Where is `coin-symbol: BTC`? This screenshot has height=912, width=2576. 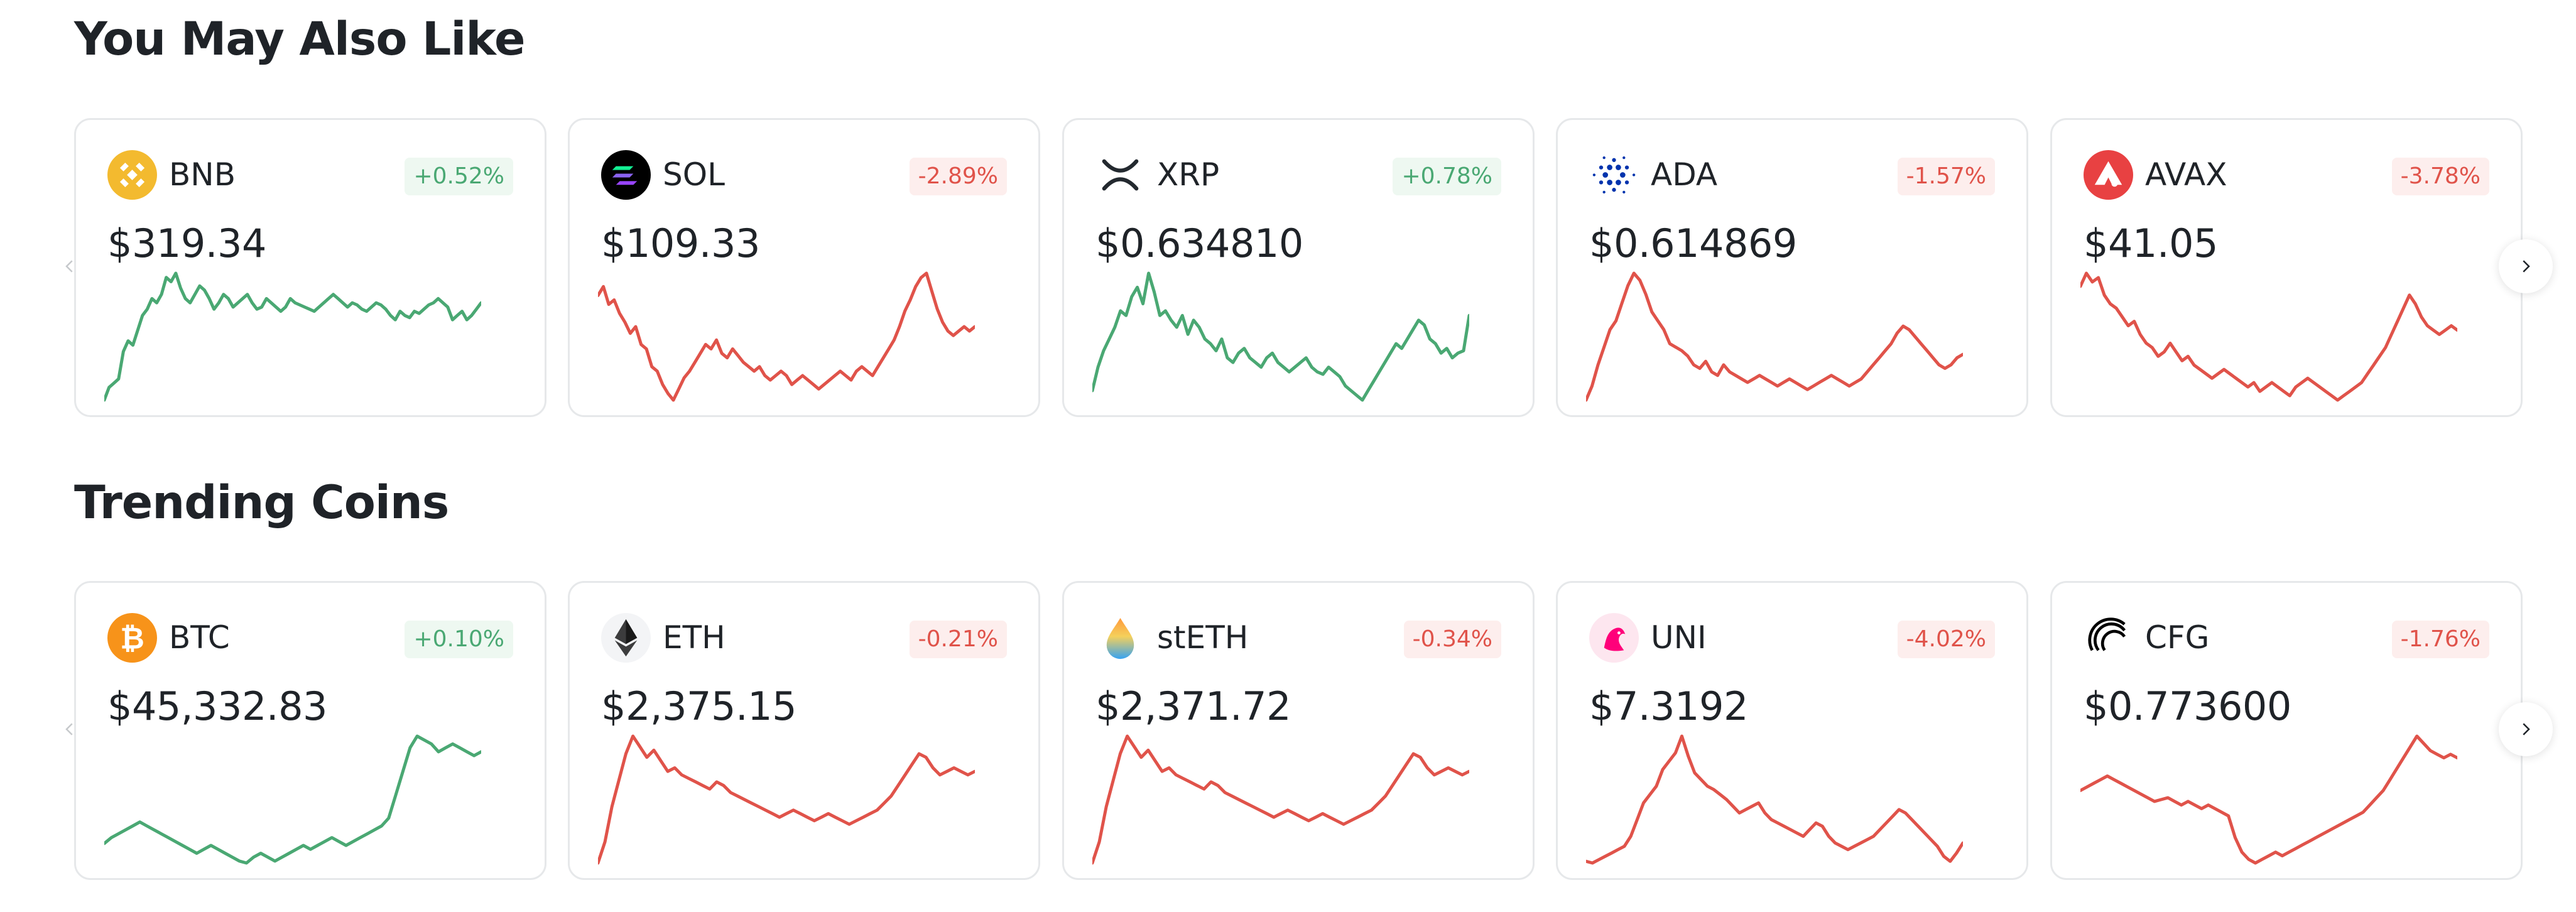
coin-symbol: BTC is located at coordinates (199, 637).